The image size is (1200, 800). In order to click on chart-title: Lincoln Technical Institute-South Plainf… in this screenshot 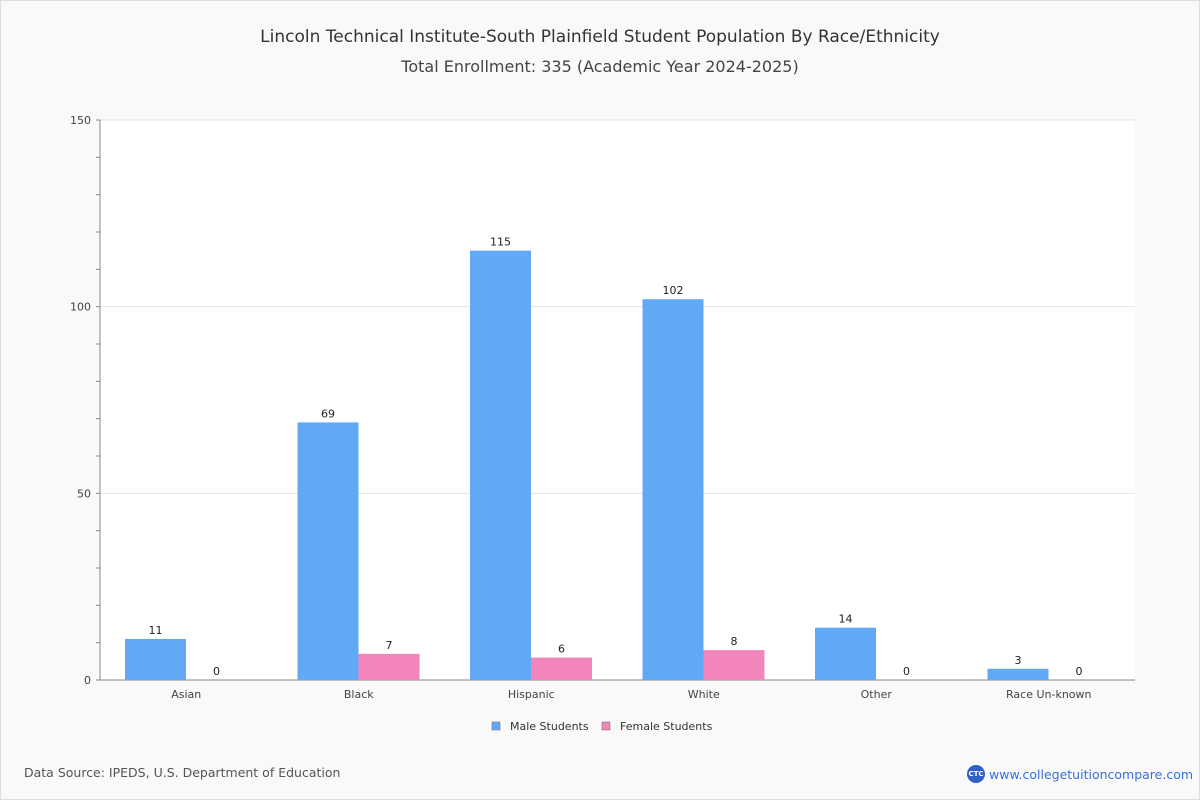, I will do `click(600, 37)`.